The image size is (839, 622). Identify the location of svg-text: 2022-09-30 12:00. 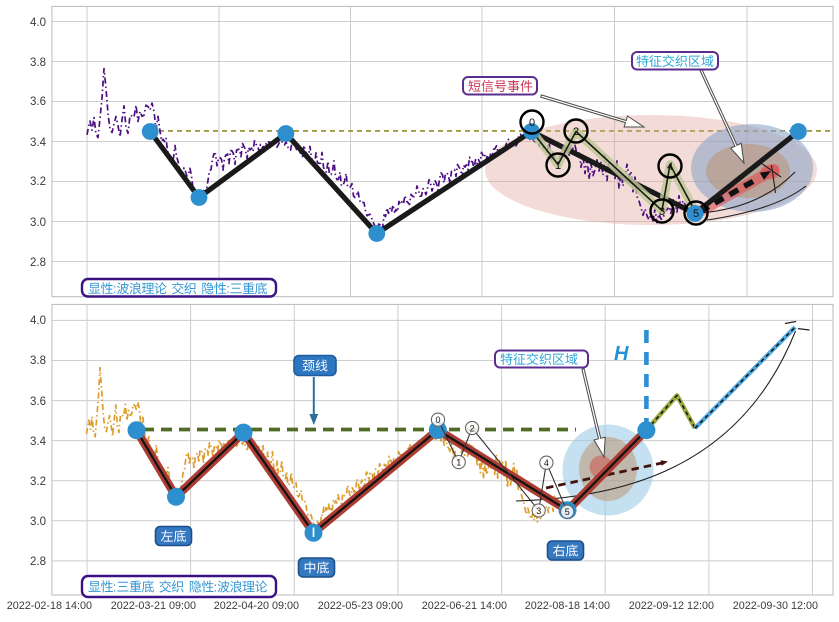
(775, 606).